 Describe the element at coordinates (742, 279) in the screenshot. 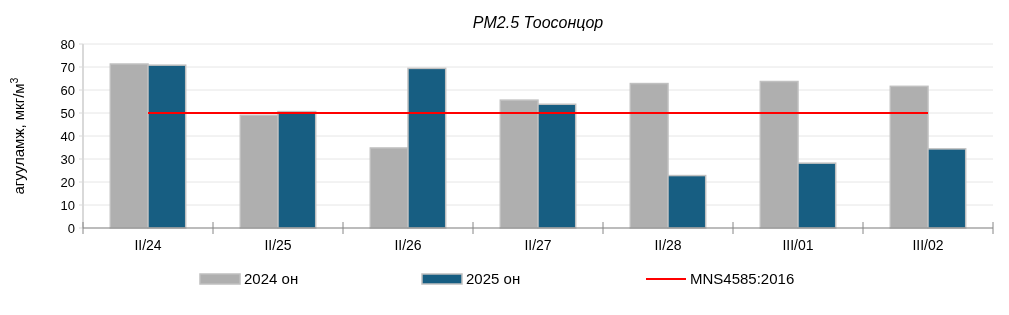

I see `legend-label: MNS4585:2016` at that location.